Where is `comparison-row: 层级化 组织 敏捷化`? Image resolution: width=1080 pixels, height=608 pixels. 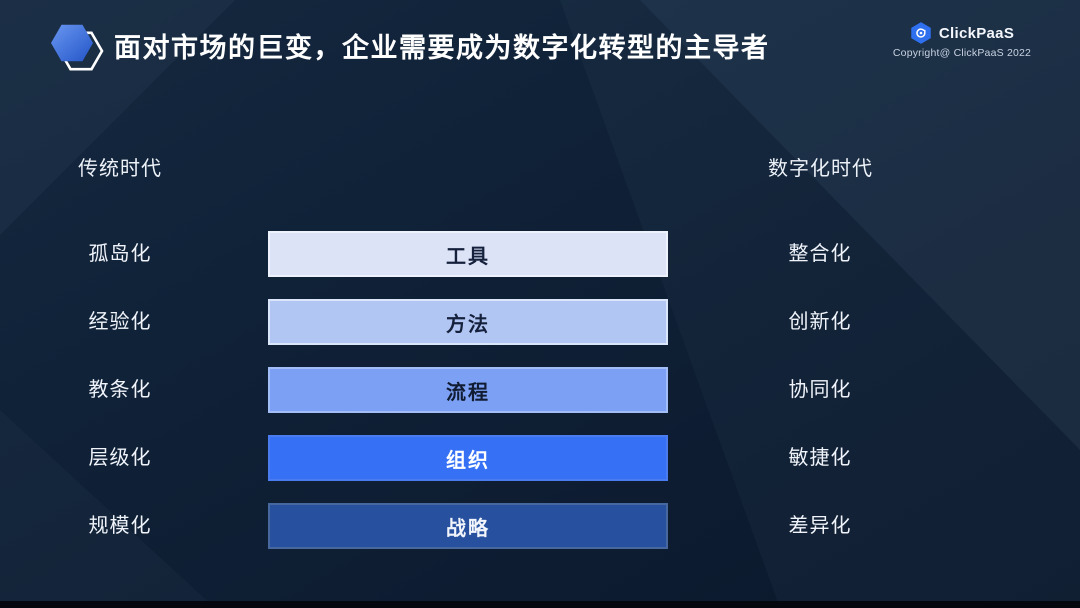
comparison-row: 层级化 组织 敏捷化 is located at coordinates (540, 458).